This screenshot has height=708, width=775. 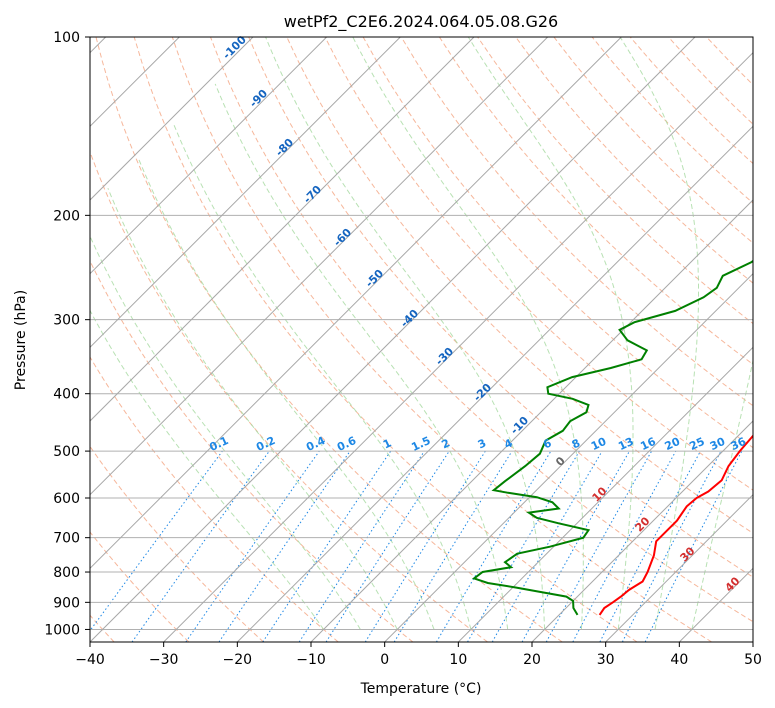 I want to click on x-tick-label: −10, so click(x=311, y=660).